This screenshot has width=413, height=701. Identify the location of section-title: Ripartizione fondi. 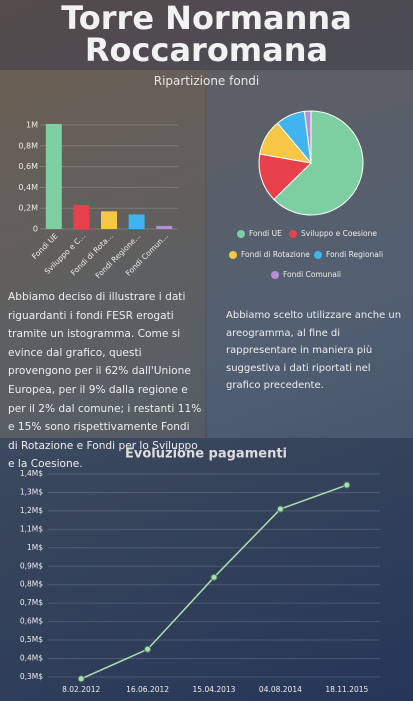
(206, 81).